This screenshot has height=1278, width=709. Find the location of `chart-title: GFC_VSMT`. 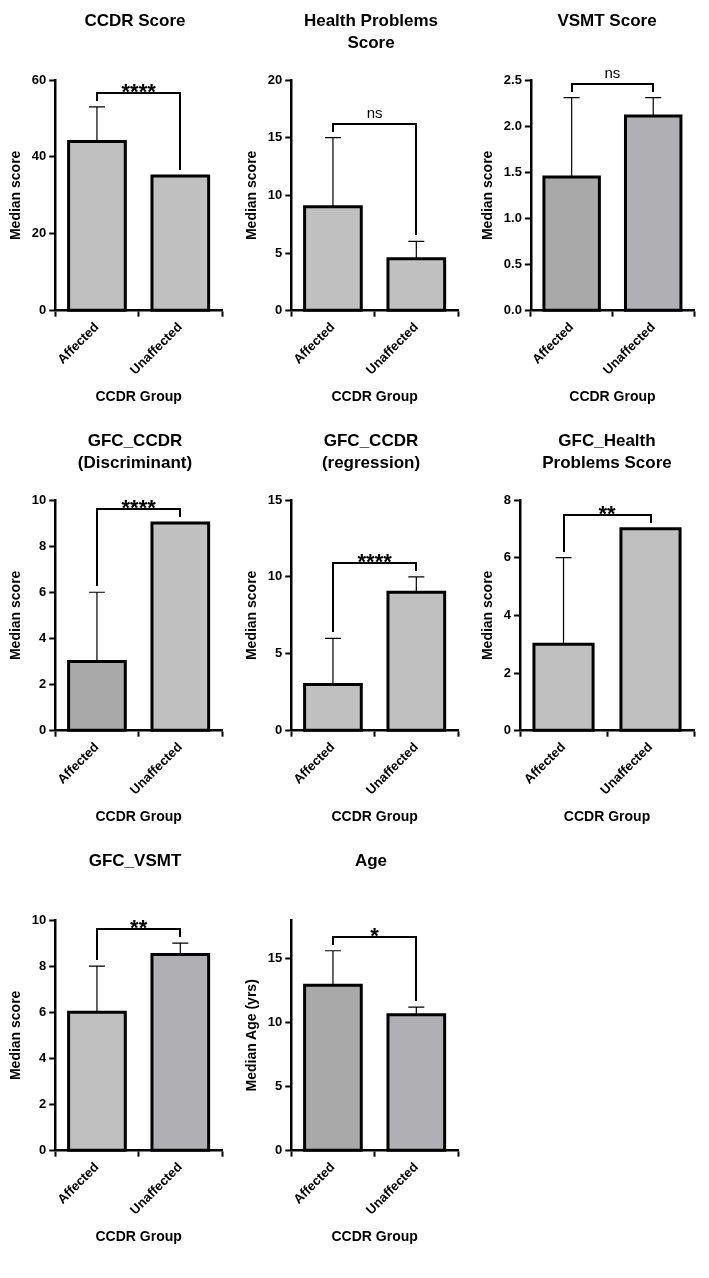

chart-title: GFC_VSMT is located at coordinates (135, 861).